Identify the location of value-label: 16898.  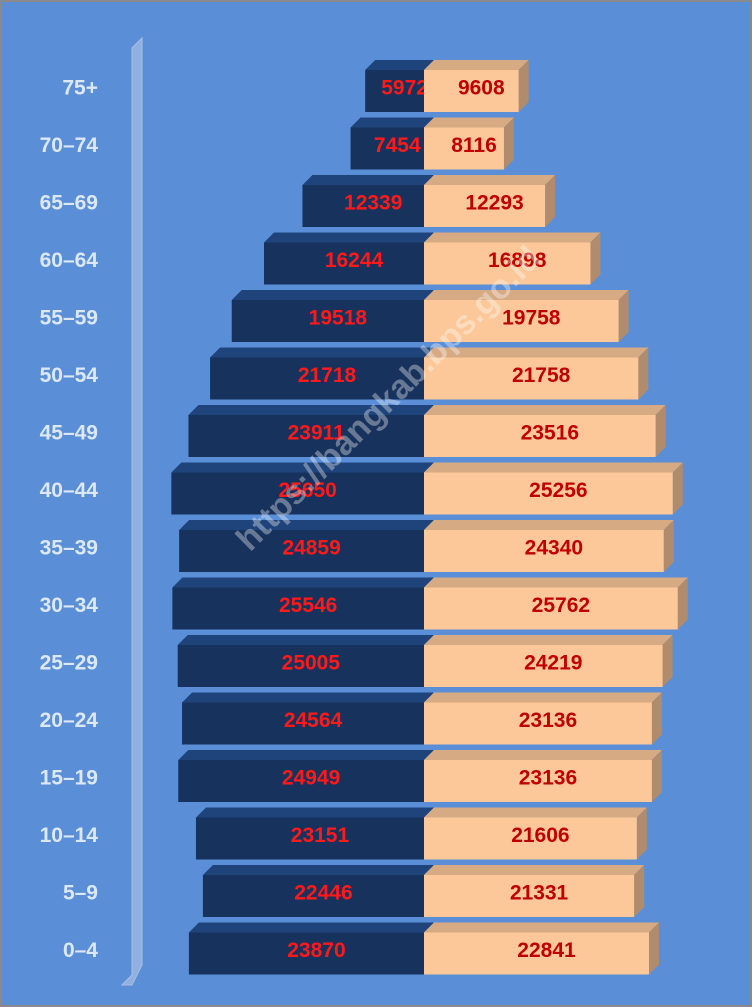
(517, 260).